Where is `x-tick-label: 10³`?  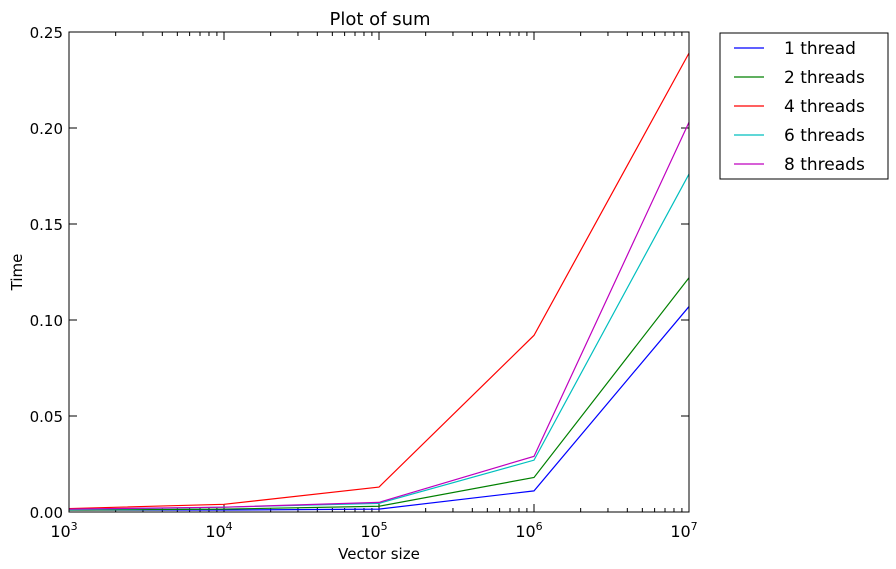 x-tick-label: 10³ is located at coordinates (63, 530).